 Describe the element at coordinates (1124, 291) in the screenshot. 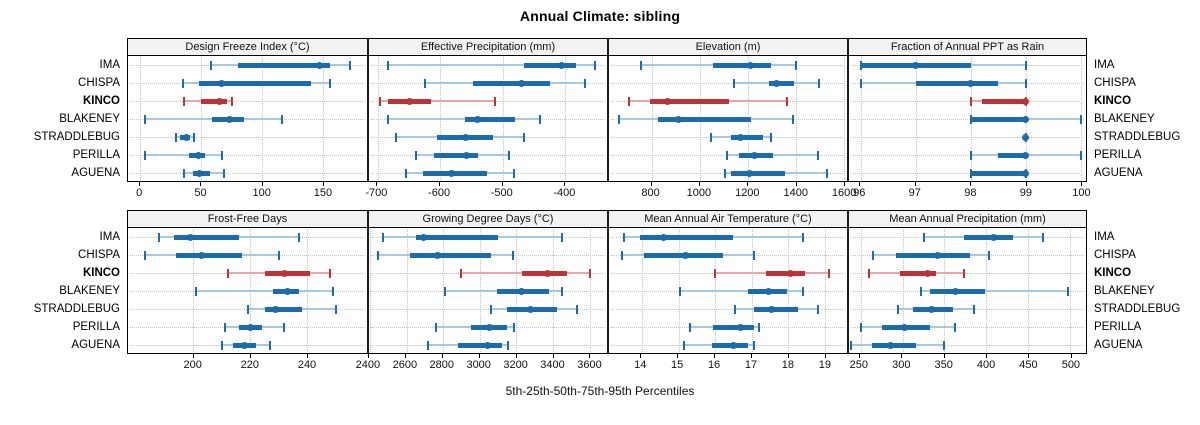

I see `site-label-right: BLAKENEY` at that location.